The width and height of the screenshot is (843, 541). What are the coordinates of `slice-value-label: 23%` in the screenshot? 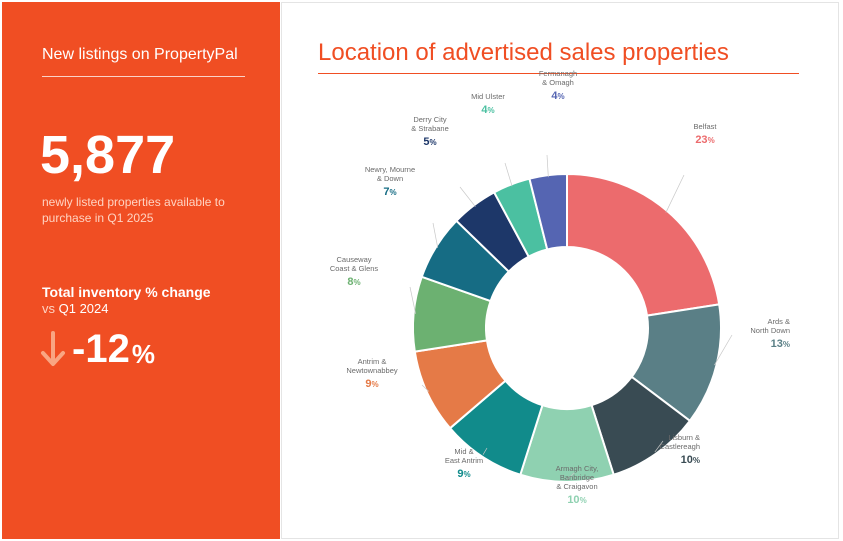 It's located at (704, 140).